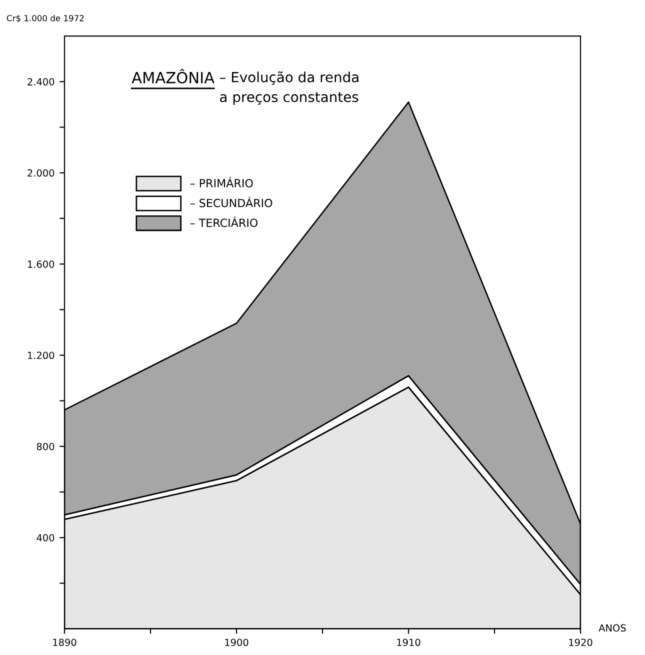  I want to click on legend-label: – TERCIÁRIO, so click(224, 222).